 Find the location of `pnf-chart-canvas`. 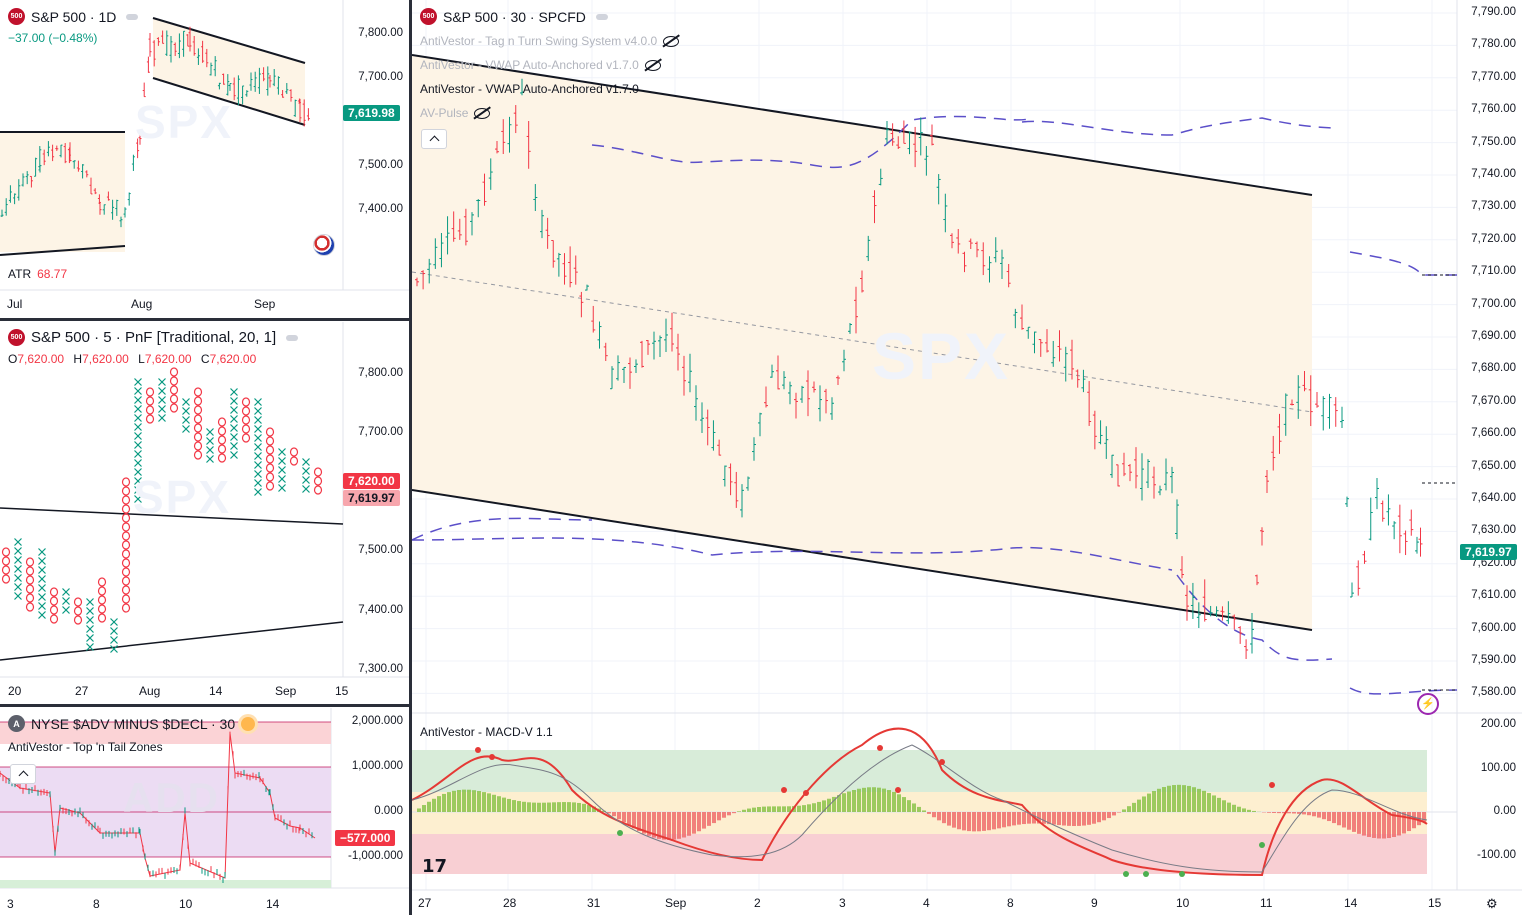

pnf-chart-canvas is located at coordinates (204, 513).